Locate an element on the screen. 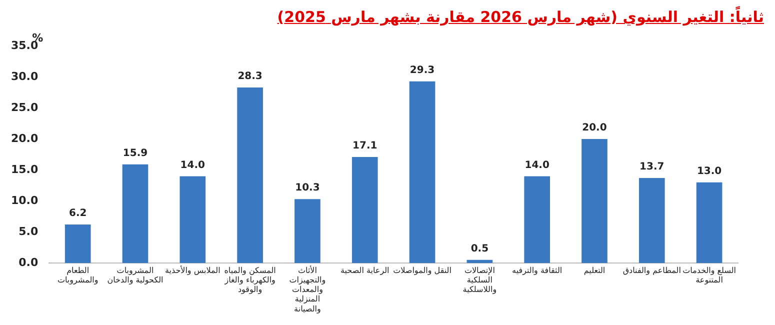  y-tick-label: 0.0 is located at coordinates (28, 262).